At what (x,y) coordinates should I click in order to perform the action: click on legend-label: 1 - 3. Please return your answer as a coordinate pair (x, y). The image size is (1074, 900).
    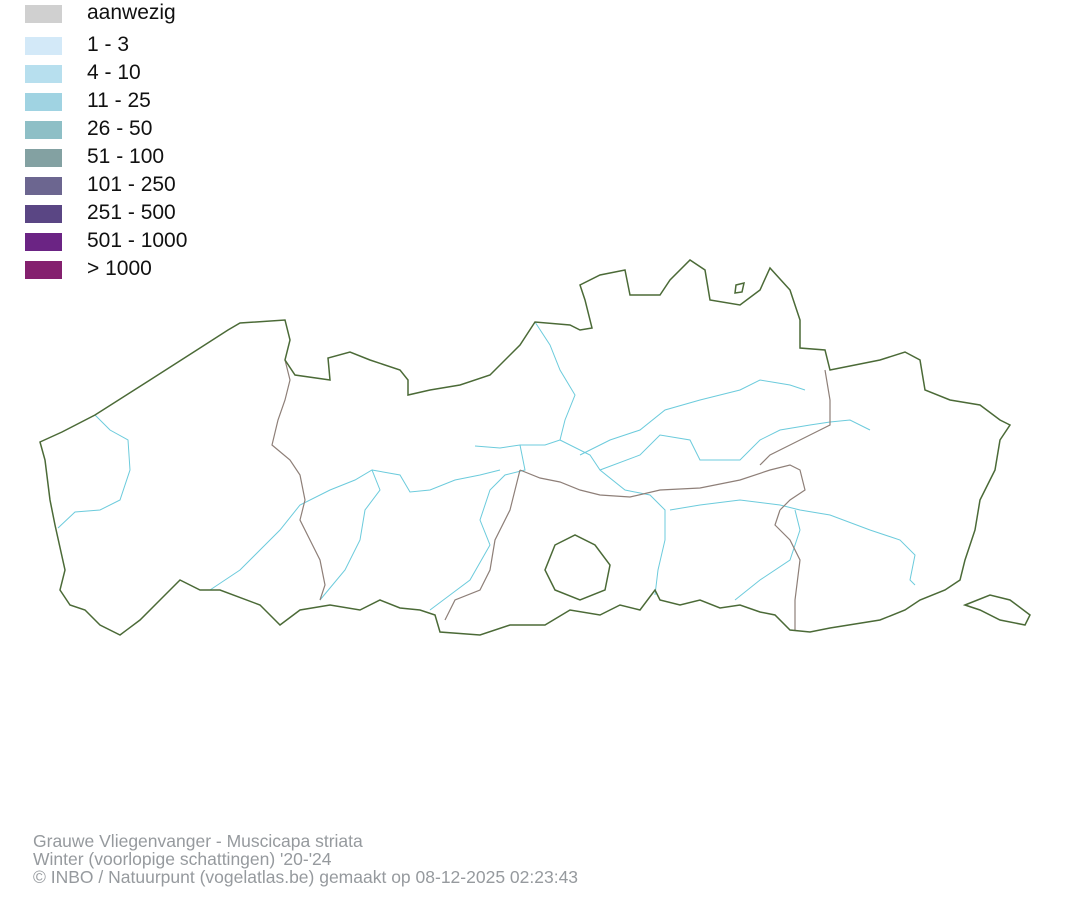
    Looking at the image, I should click on (108, 44).